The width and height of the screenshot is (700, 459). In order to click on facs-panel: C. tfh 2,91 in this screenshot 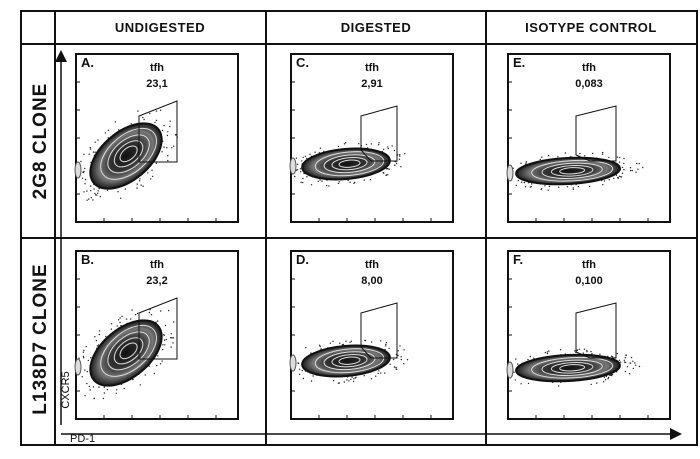, I will do `click(371, 138)`.